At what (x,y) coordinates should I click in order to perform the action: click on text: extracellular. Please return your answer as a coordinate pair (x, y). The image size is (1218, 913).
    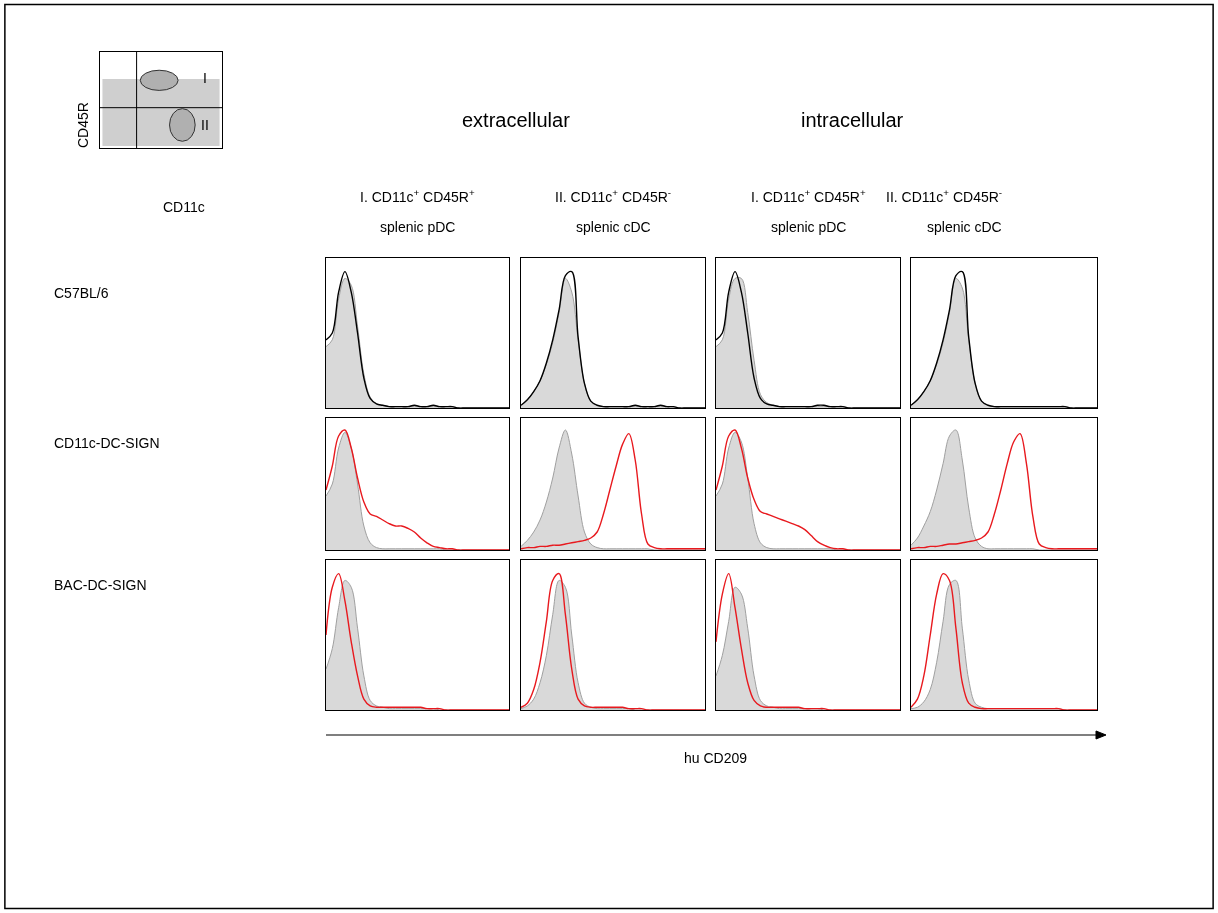
    Looking at the image, I should click on (516, 120).